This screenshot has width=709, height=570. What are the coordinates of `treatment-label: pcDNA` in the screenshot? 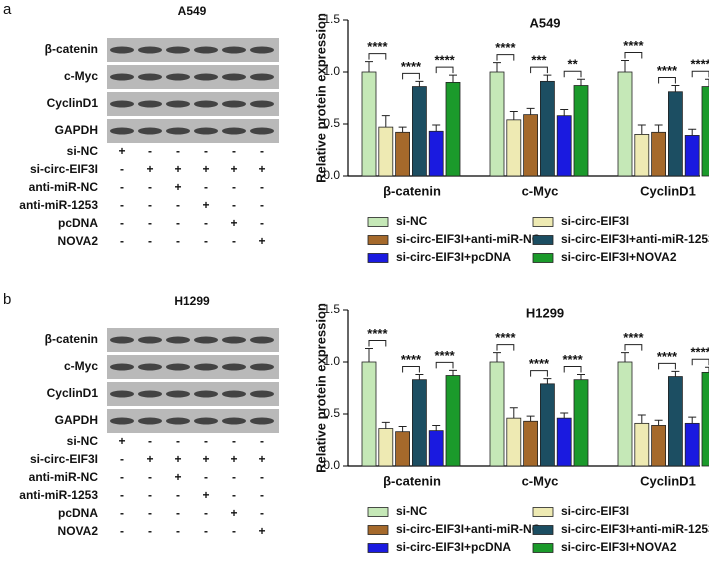 It's located at (78, 223).